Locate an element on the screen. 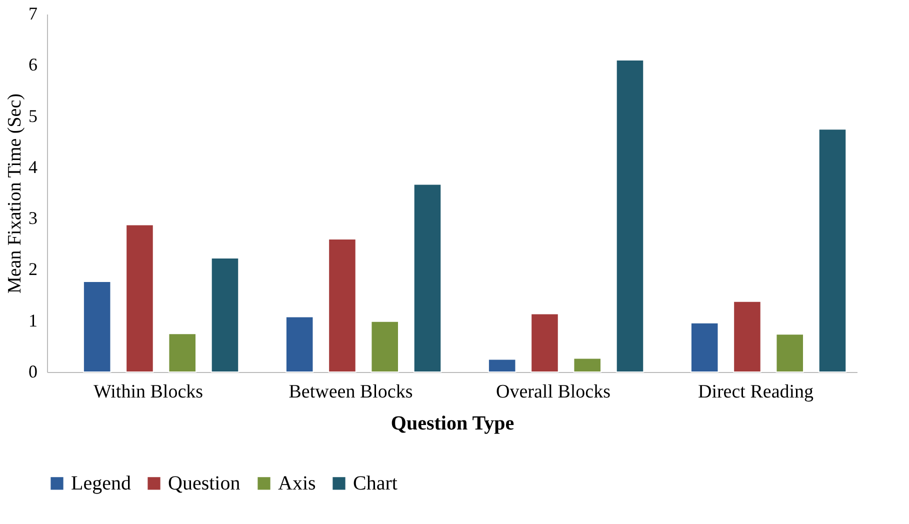 The height and width of the screenshot is (524, 909). y-tick-label: 5 is located at coordinates (33, 116).